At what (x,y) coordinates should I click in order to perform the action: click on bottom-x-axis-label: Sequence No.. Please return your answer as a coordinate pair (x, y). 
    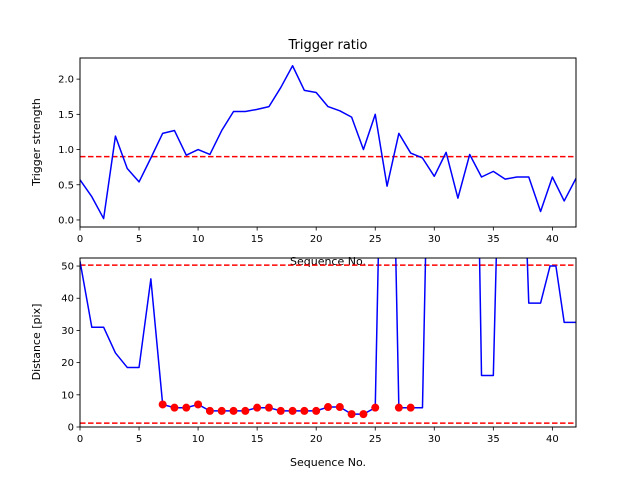
    Looking at the image, I should click on (328, 462).